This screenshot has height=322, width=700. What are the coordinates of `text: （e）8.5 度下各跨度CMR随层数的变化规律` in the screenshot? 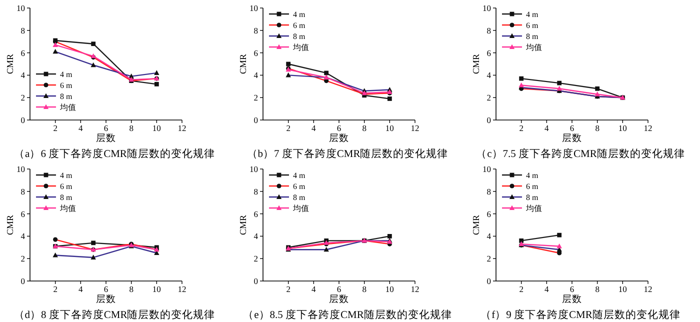 It's located at (347, 314).